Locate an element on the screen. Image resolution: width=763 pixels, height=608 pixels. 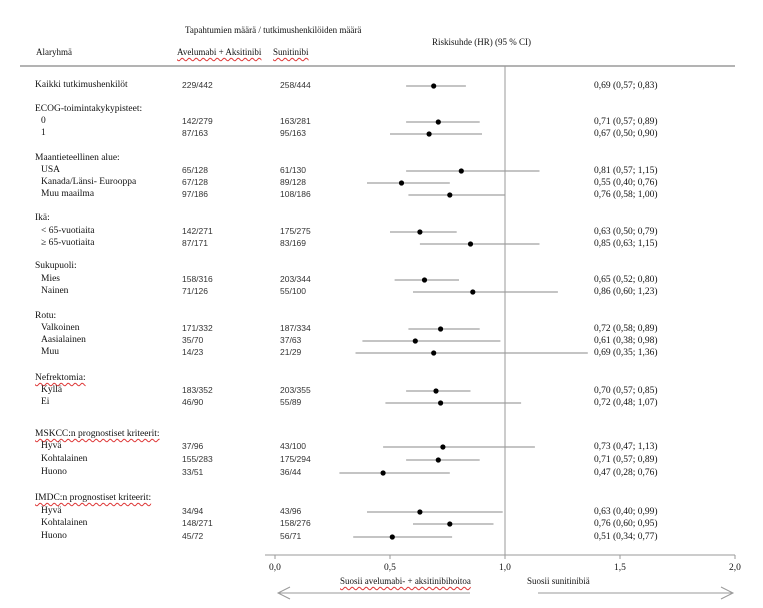
arm2-events: 158/276 is located at coordinates (295, 523).